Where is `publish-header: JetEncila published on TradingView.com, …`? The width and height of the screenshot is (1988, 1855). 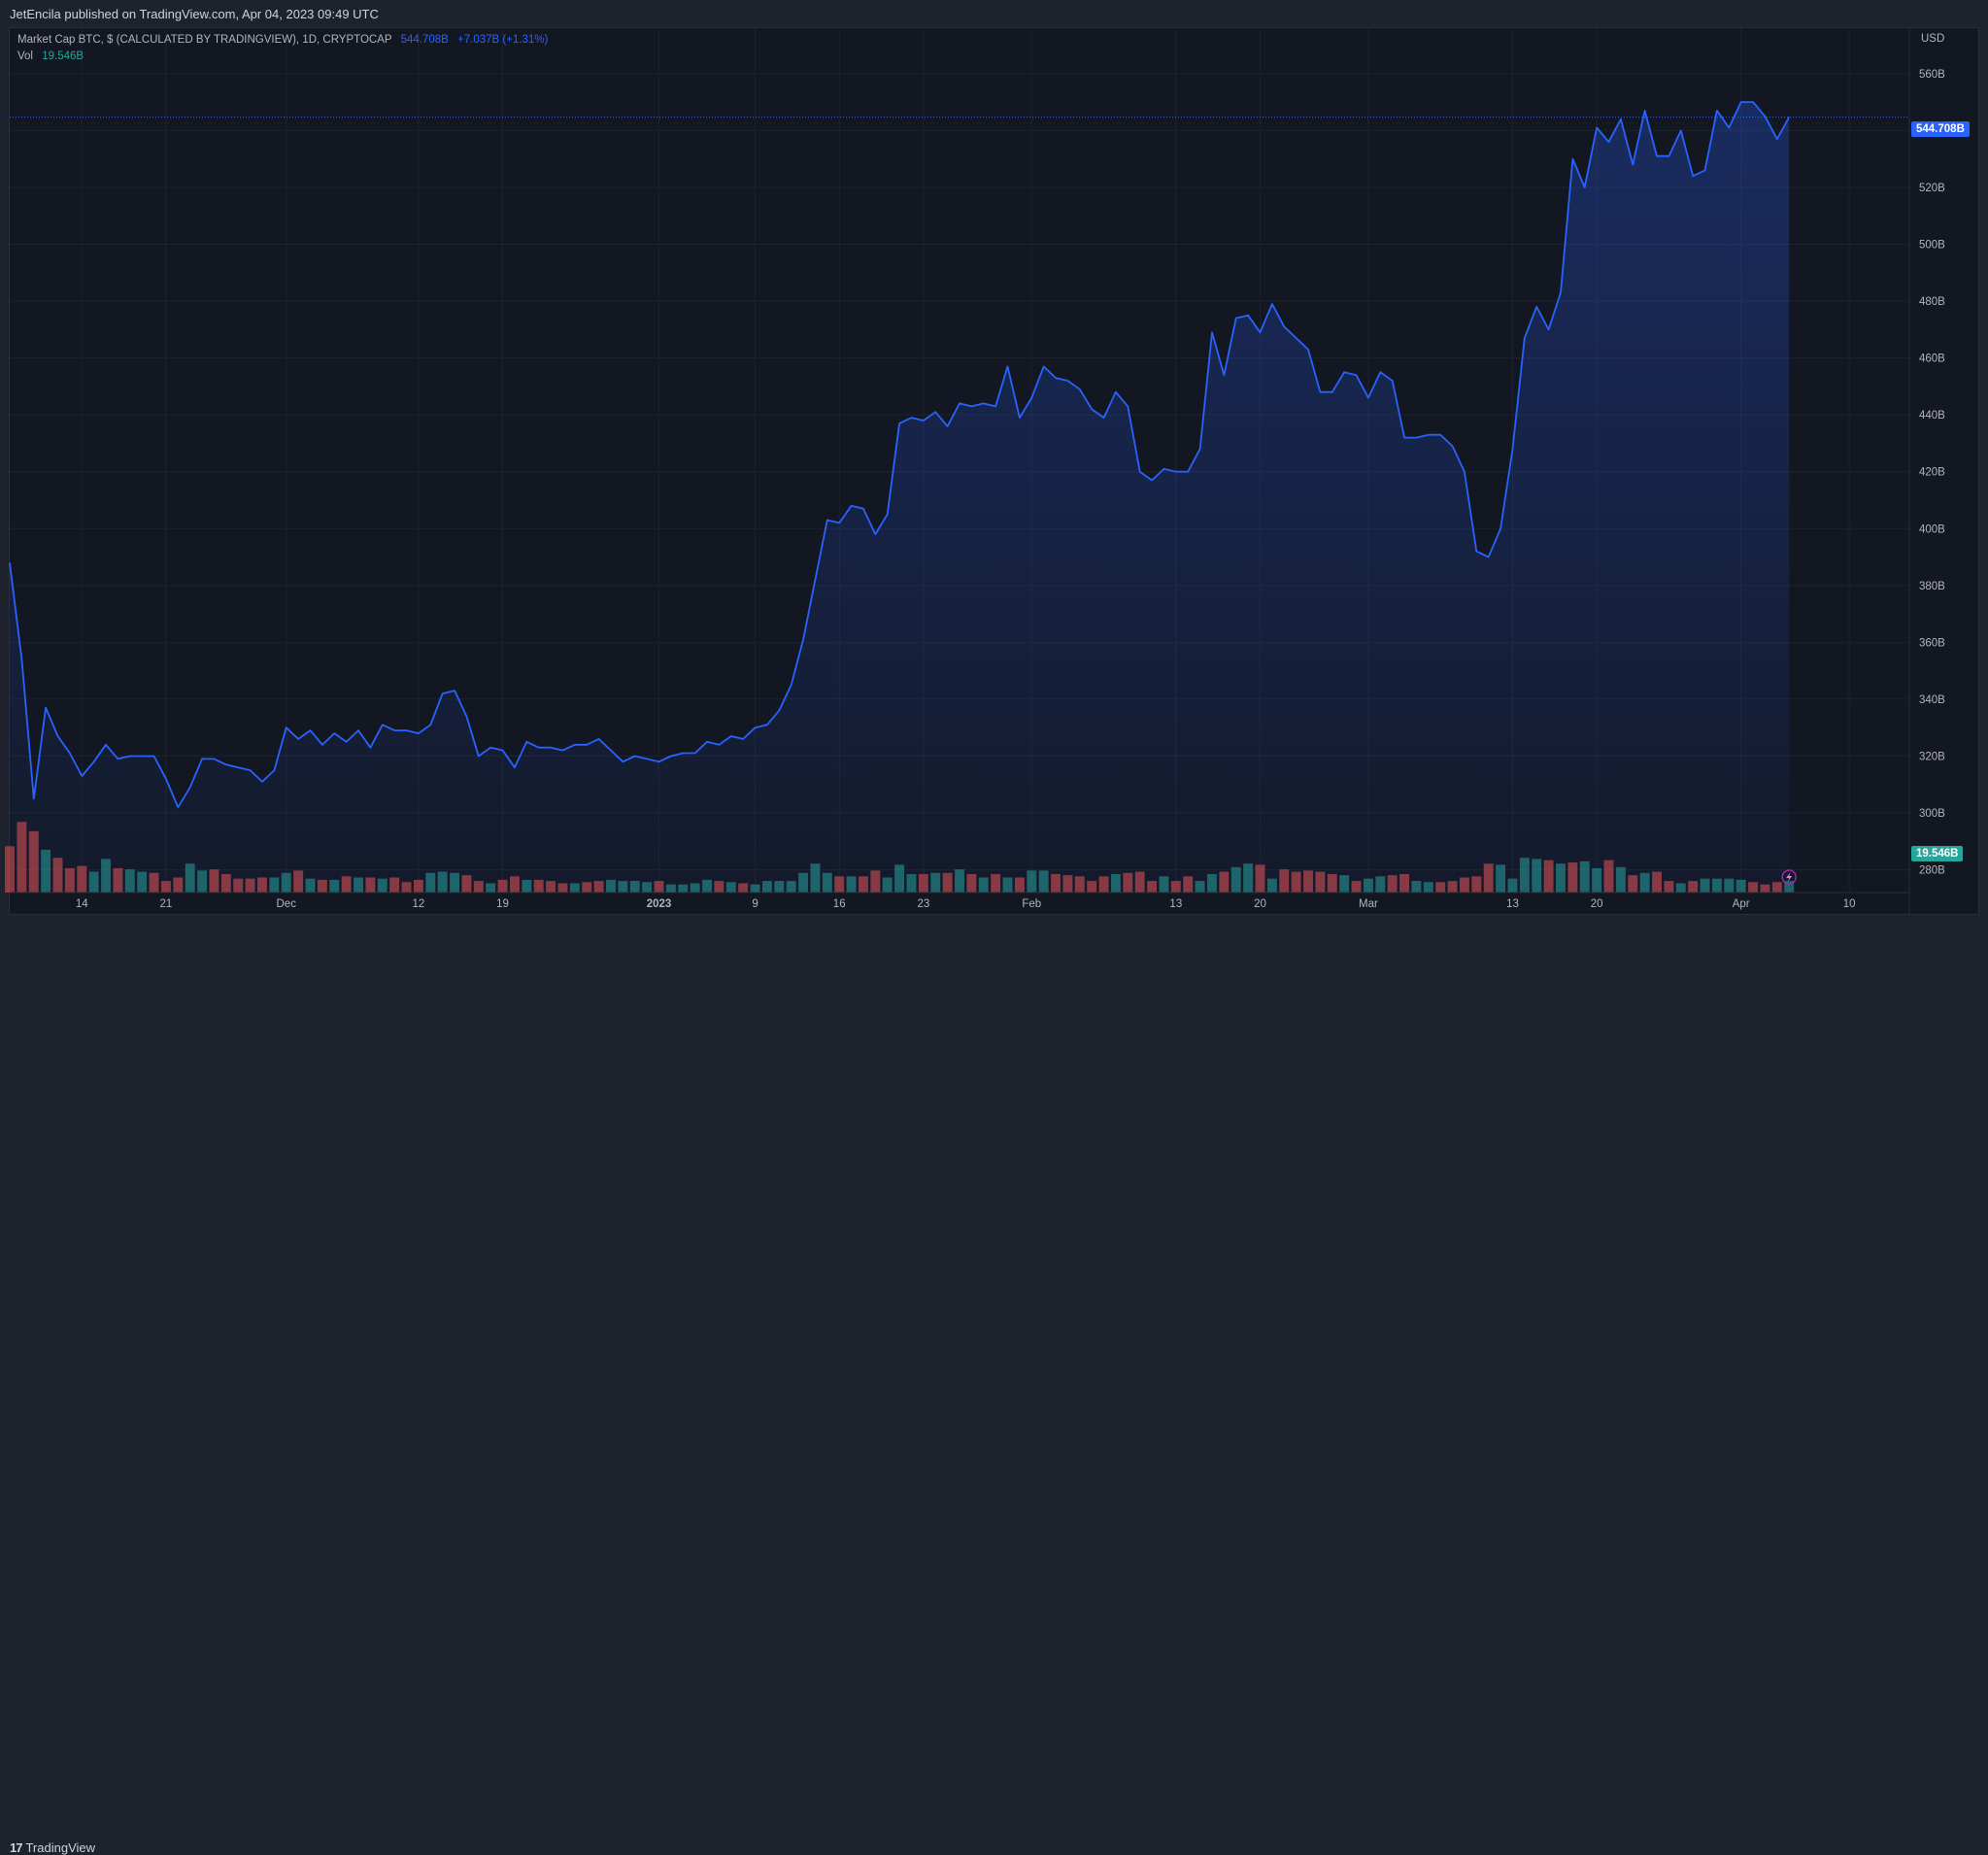 publish-header: JetEncila published on TradingView.com, … is located at coordinates (994, 13).